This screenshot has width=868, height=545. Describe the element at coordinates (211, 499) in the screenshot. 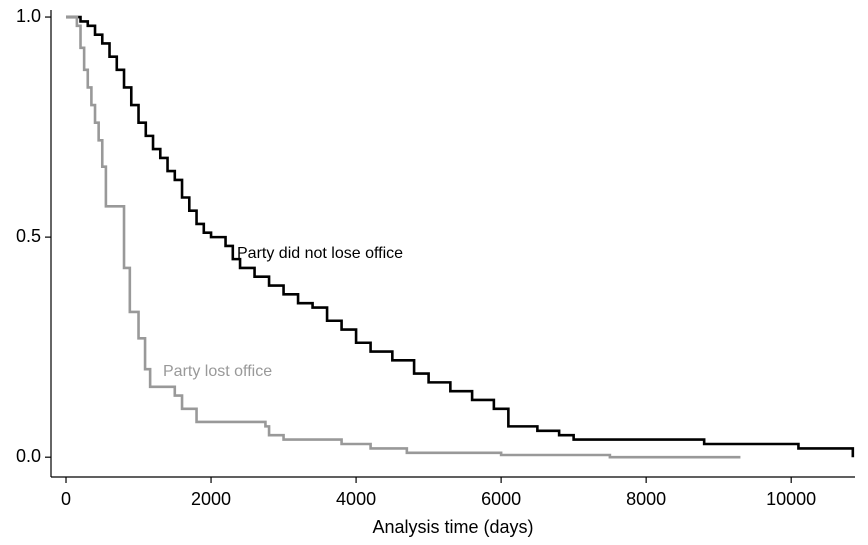

I see `x-tick-label: 2000` at that location.